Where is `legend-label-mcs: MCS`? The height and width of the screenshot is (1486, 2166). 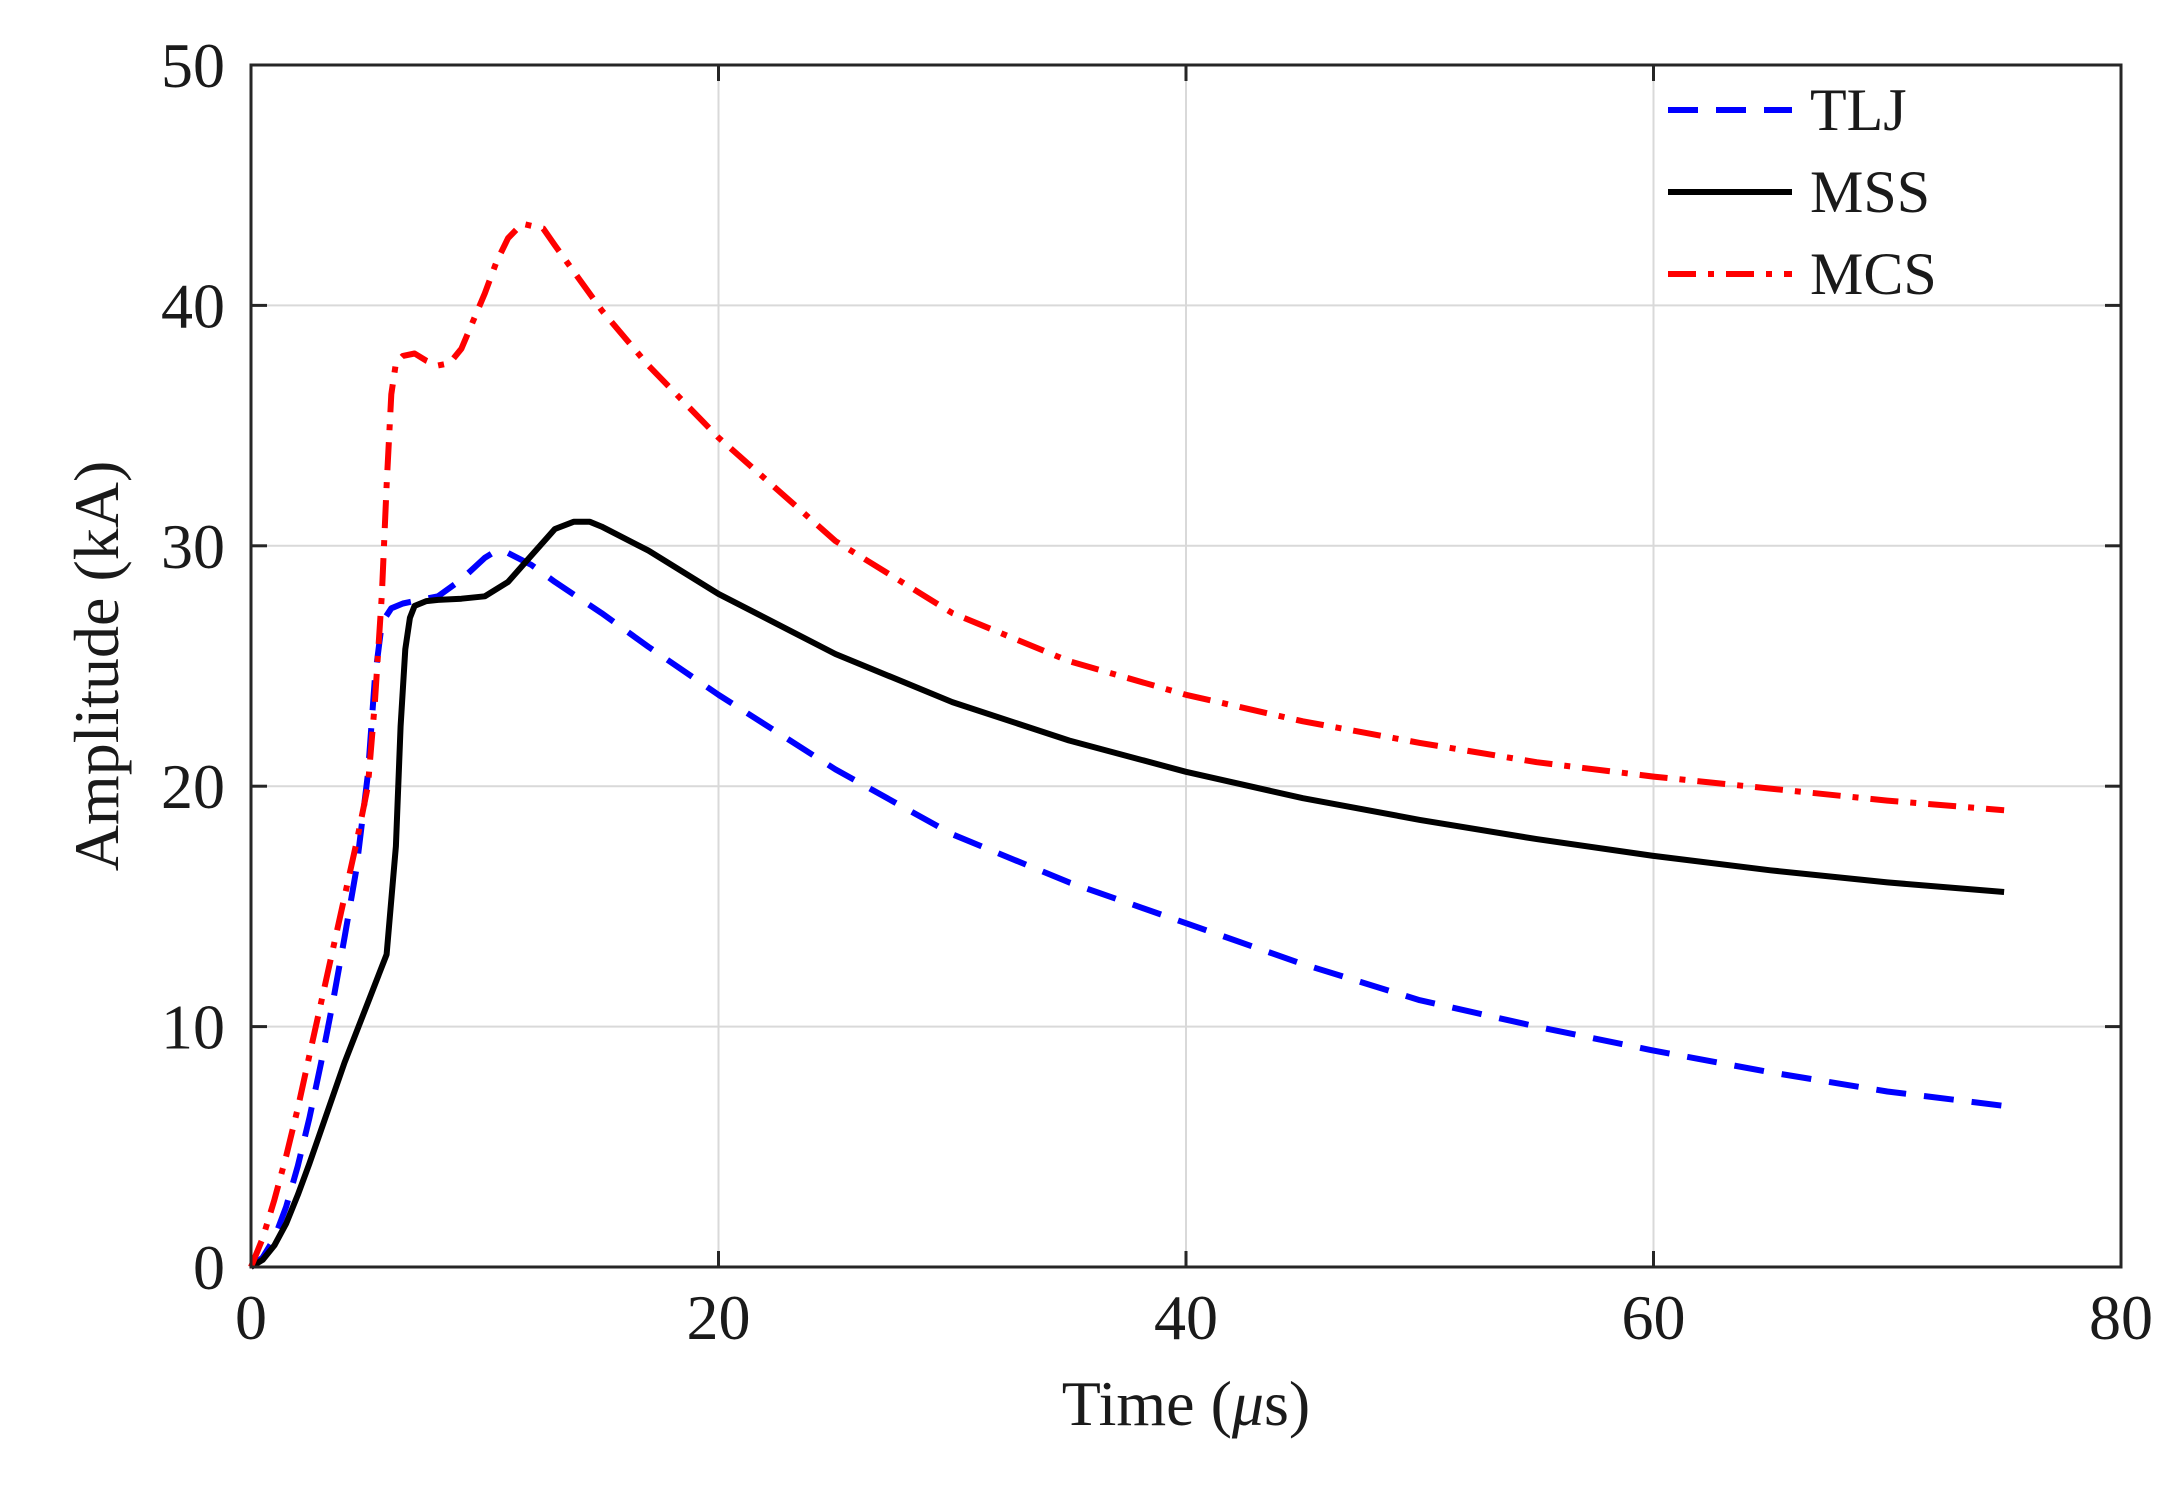
legend-label-mcs: MCS is located at coordinates (1873, 274).